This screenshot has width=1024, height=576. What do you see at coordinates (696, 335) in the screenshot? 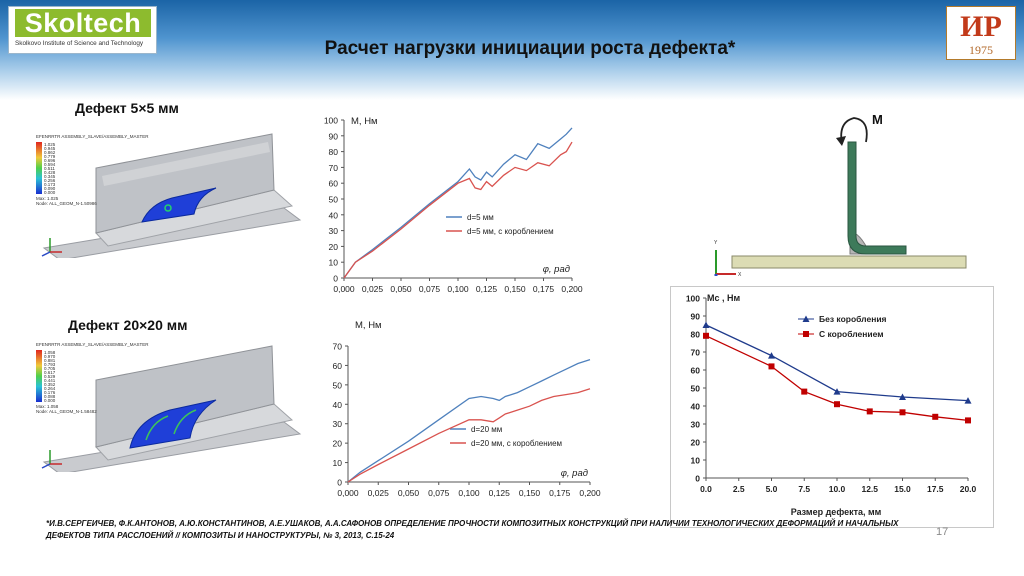
I see `y-tick-label: 80` at bounding box center [696, 335].